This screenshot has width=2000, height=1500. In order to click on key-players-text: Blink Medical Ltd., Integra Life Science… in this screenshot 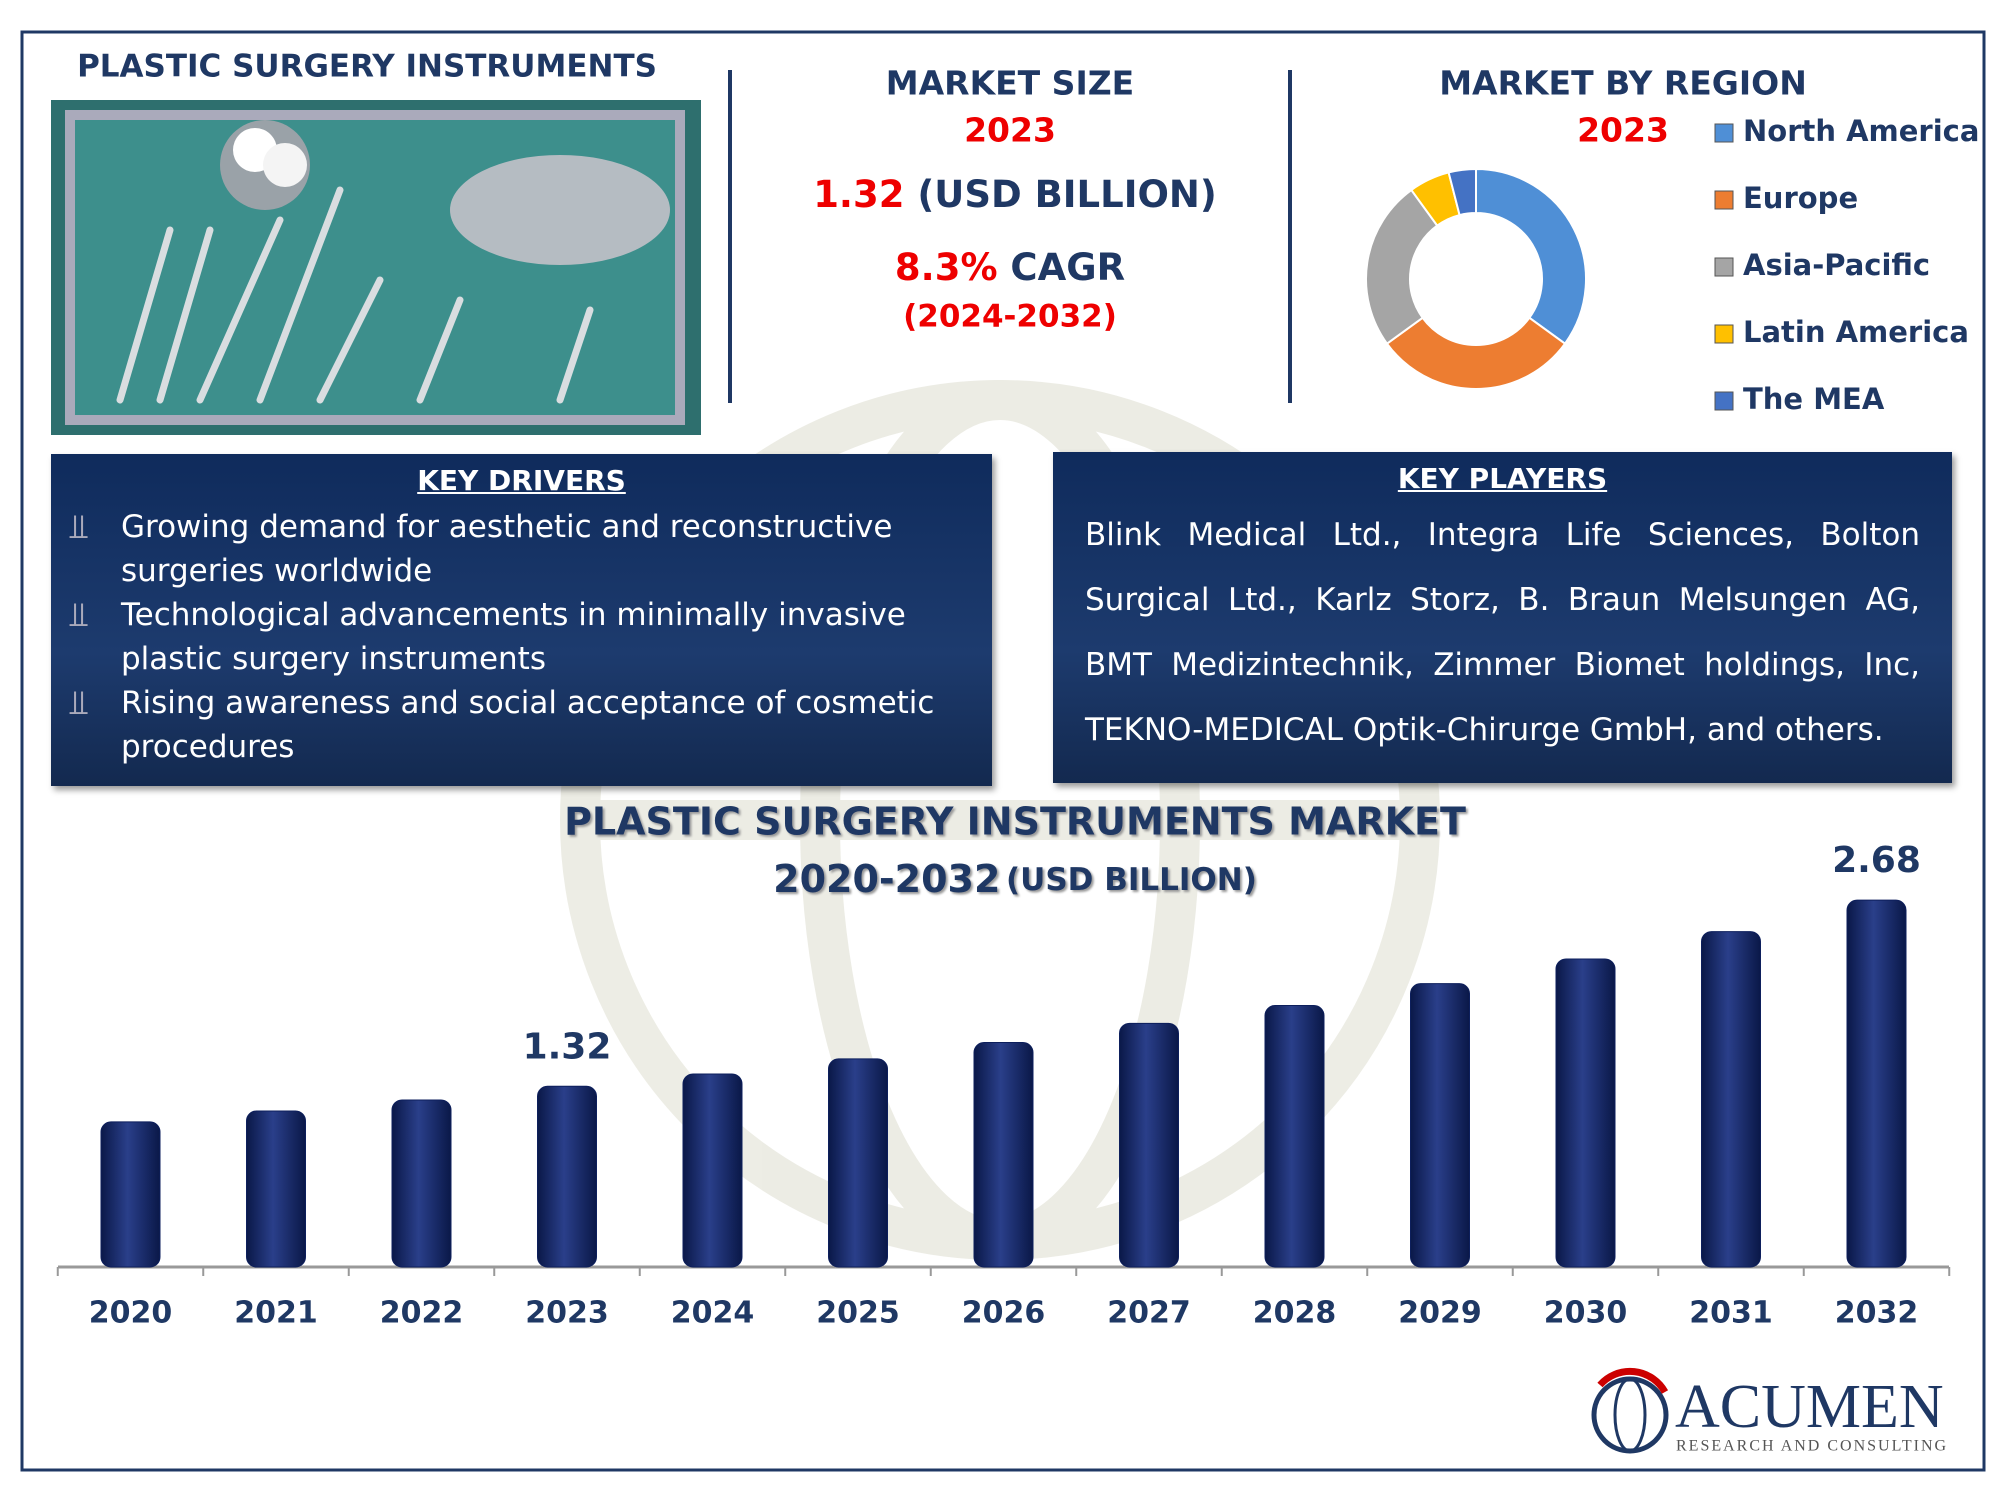, I will do `click(1502, 632)`.